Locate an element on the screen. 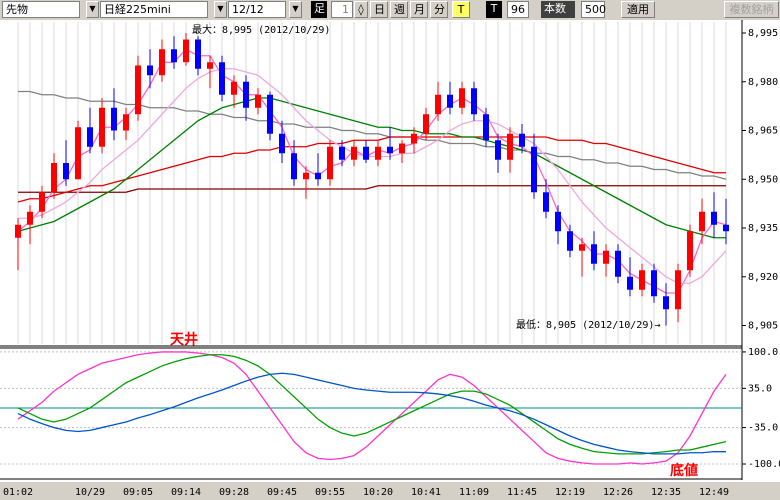 This screenshot has width=780, height=500. x-tick-label: 09:28 is located at coordinates (234, 492).